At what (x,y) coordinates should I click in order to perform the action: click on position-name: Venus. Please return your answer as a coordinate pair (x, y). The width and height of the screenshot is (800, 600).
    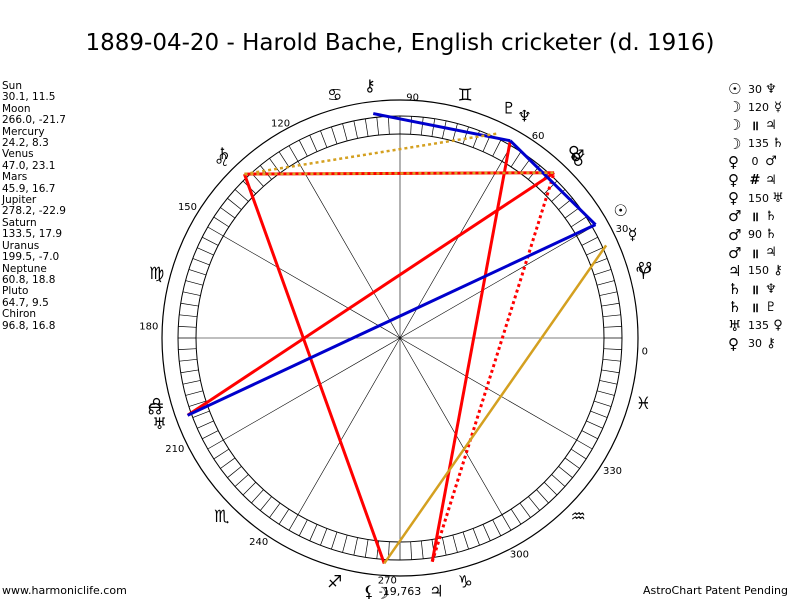
    Looking at the image, I should click on (18, 154).